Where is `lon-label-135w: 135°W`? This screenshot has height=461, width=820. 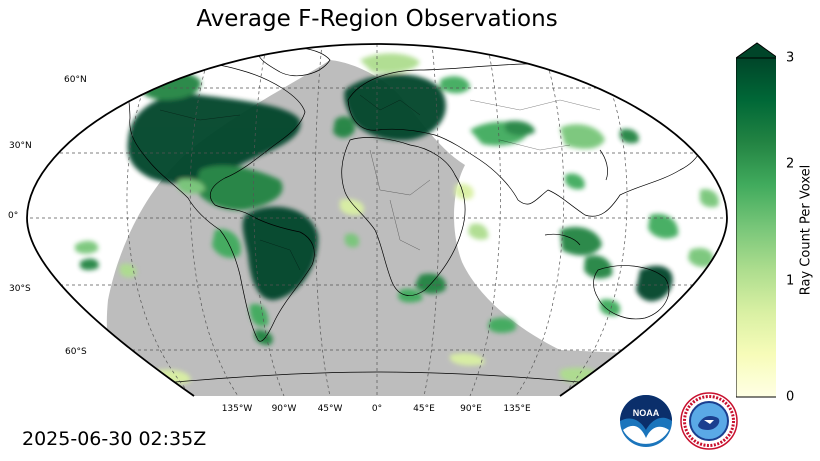
lon-label-135w: 135°W is located at coordinates (237, 409).